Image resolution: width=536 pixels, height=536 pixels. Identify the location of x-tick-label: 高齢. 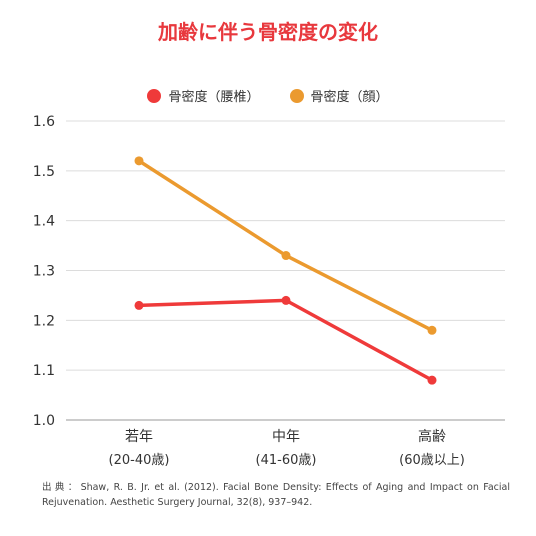
(432, 436).